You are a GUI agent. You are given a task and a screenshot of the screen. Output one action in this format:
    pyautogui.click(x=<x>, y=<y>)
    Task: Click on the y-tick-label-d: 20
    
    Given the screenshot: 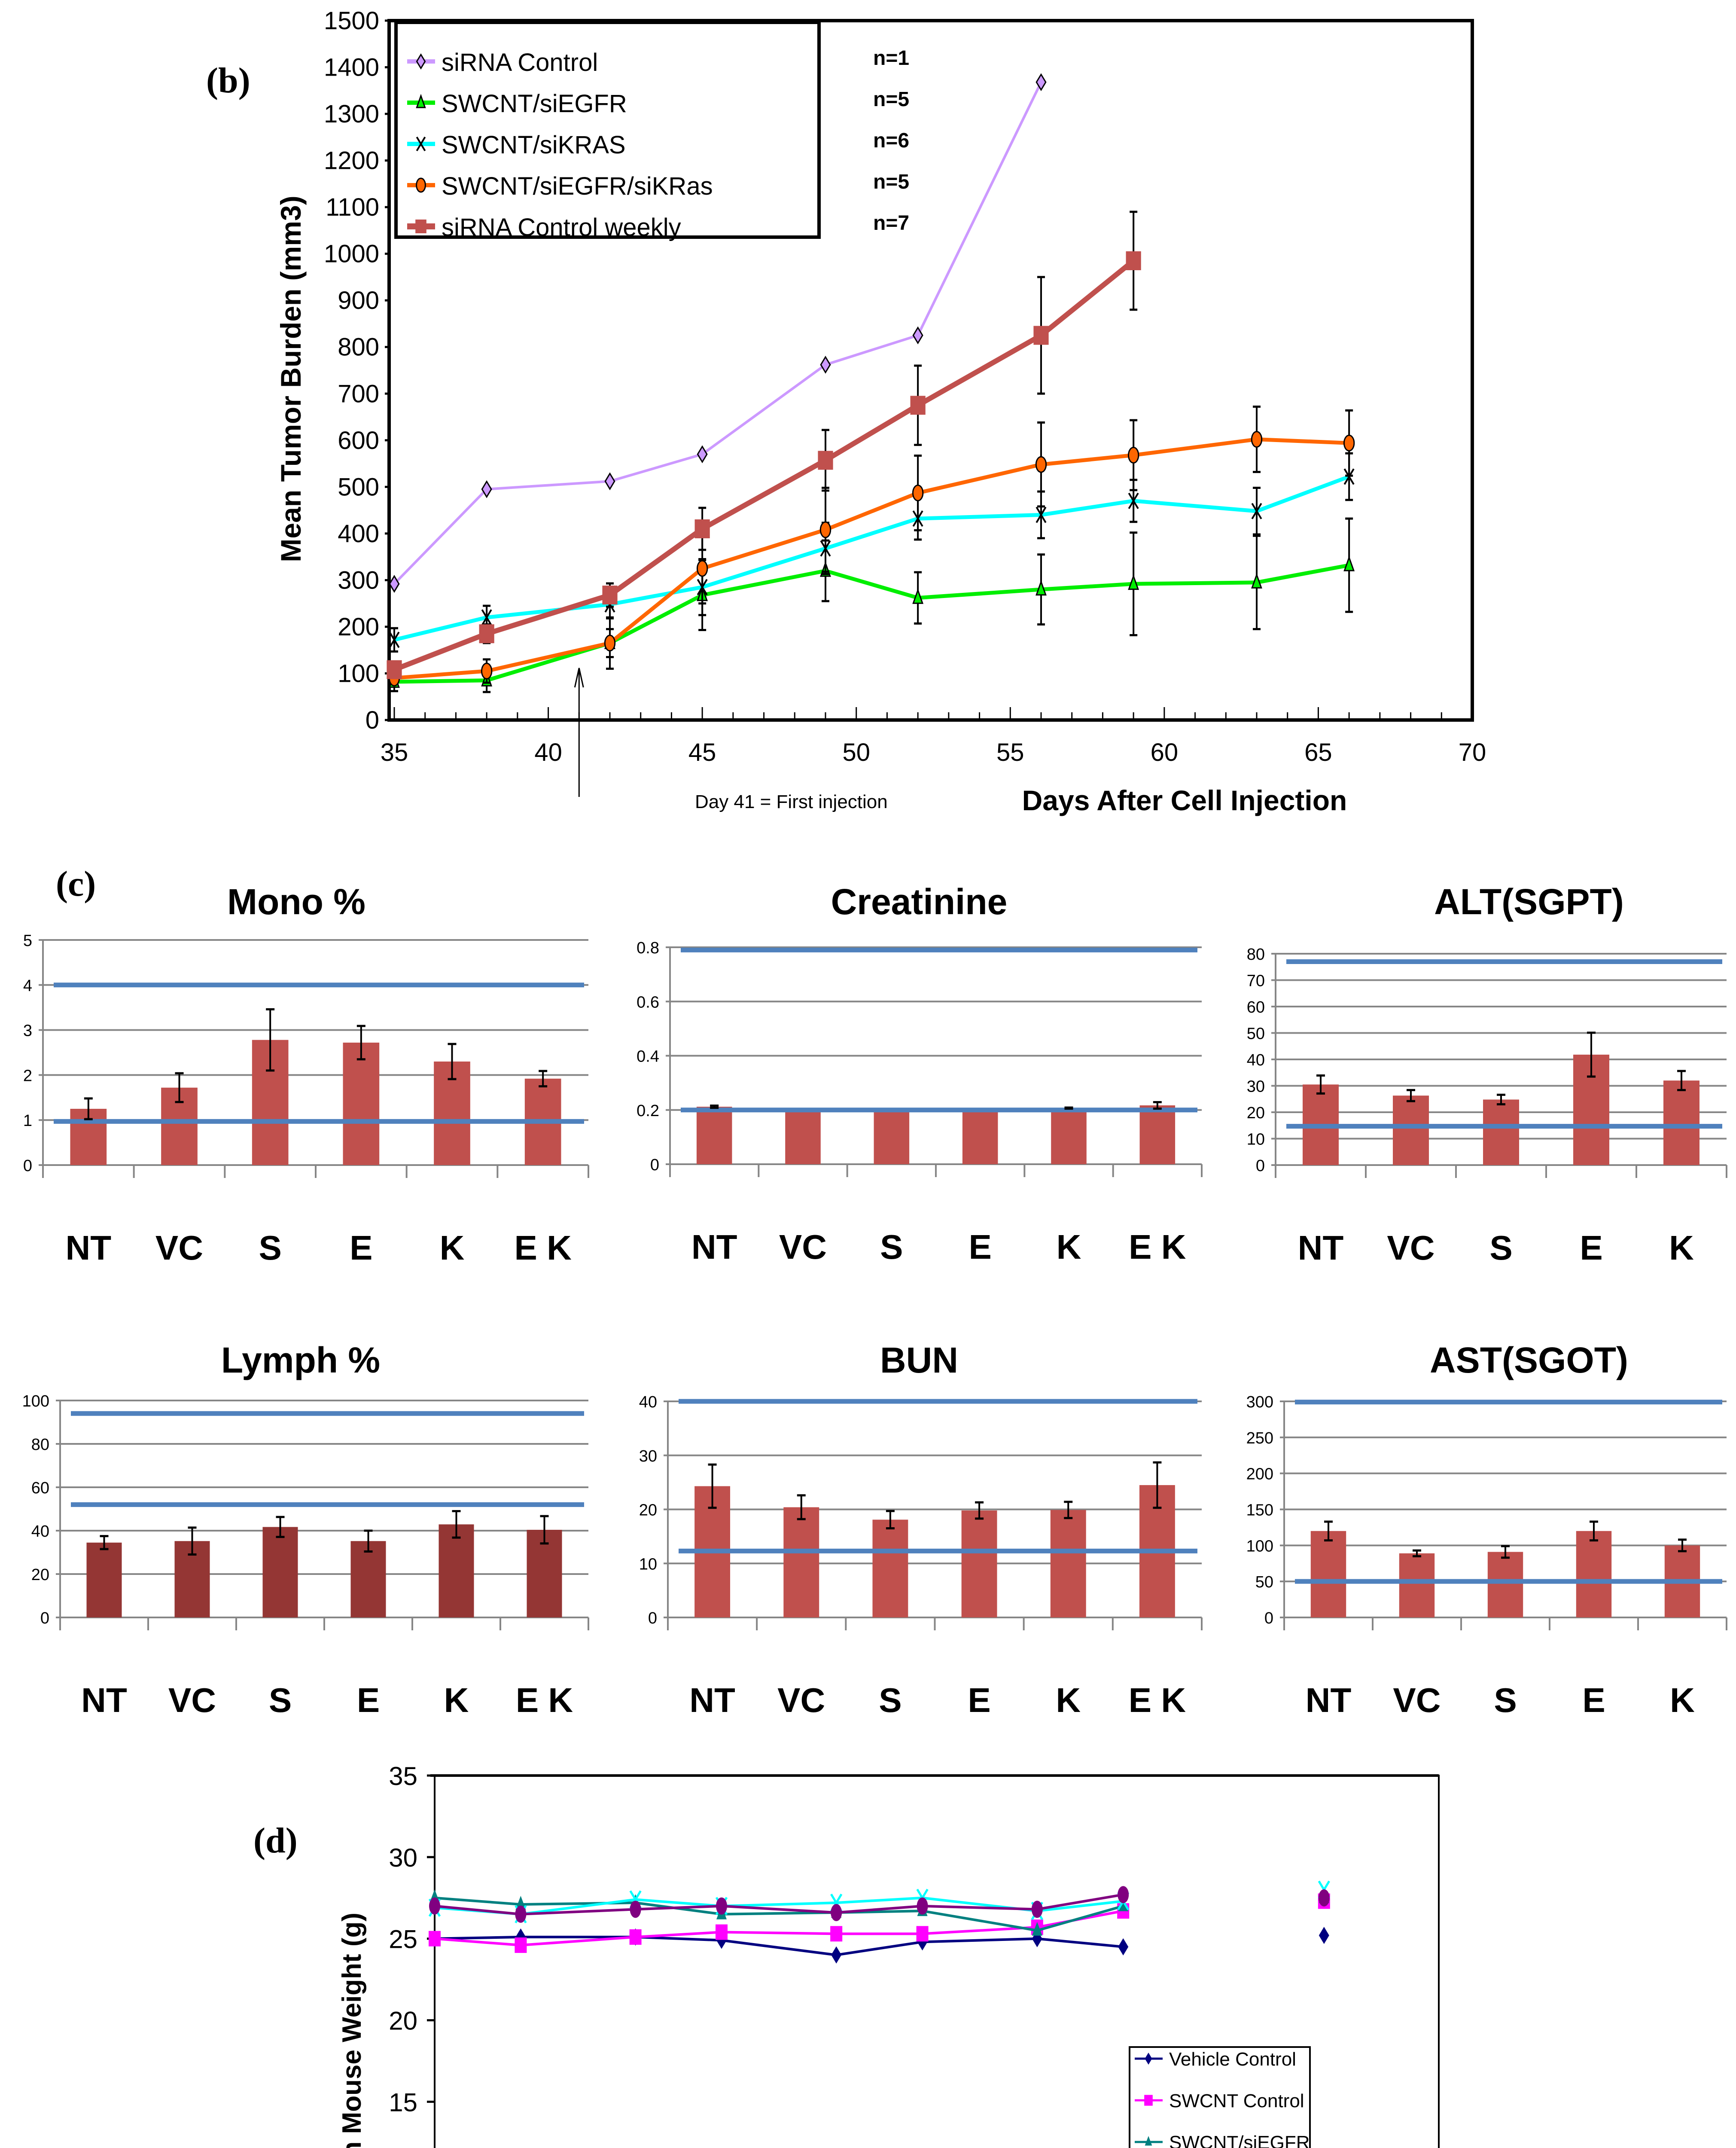 What is the action you would take?
    pyautogui.click(x=403, y=2021)
    